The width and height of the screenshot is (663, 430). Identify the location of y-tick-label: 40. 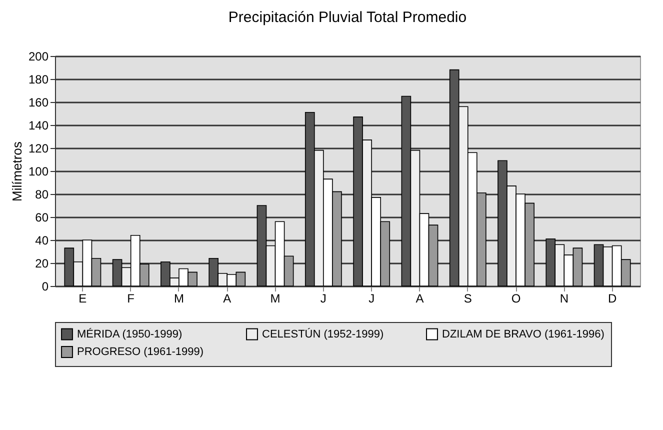
(42, 241).